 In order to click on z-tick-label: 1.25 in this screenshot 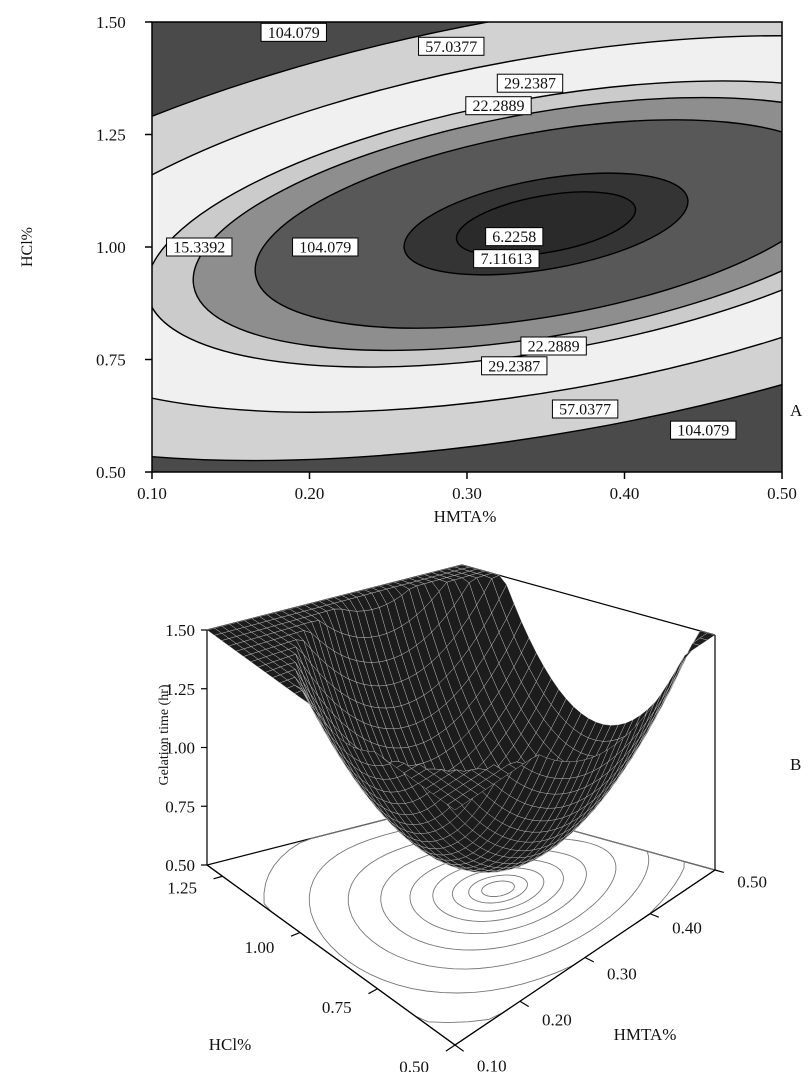, I will do `click(180, 689)`.